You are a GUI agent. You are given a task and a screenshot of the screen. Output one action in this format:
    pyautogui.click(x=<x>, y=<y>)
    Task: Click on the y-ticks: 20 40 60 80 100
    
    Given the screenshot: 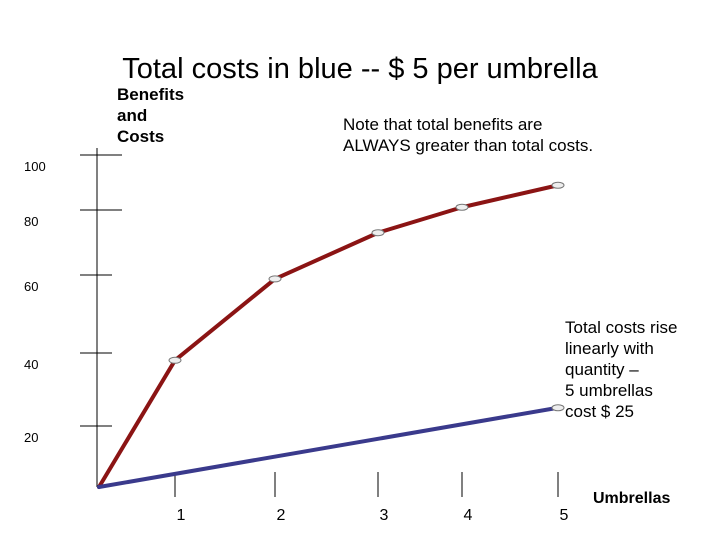 What is the action you would take?
    pyautogui.click(x=73, y=299)
    